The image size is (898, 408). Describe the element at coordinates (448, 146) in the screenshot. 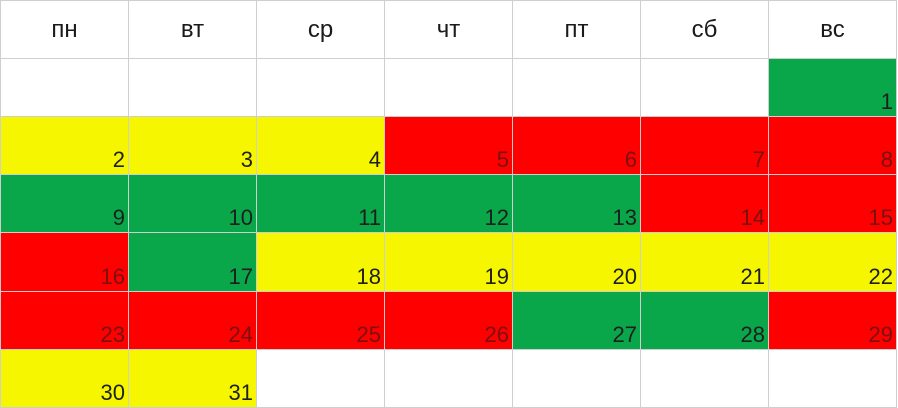

I see `day-cell-5: 5` at that location.